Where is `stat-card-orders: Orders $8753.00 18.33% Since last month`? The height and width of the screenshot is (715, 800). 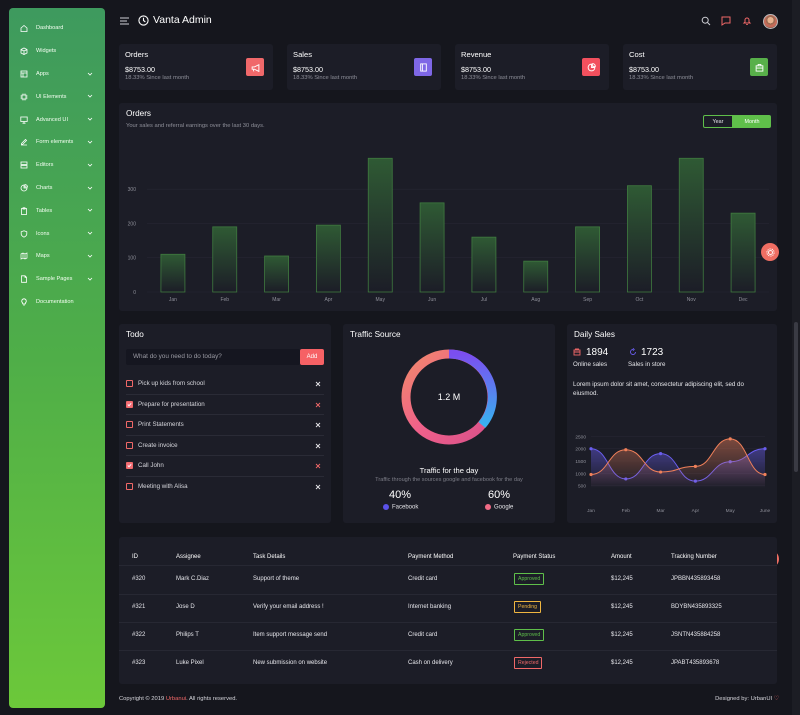
stat-card-orders: Orders $8753.00 18.33% Since last month is located at coordinates (196, 67).